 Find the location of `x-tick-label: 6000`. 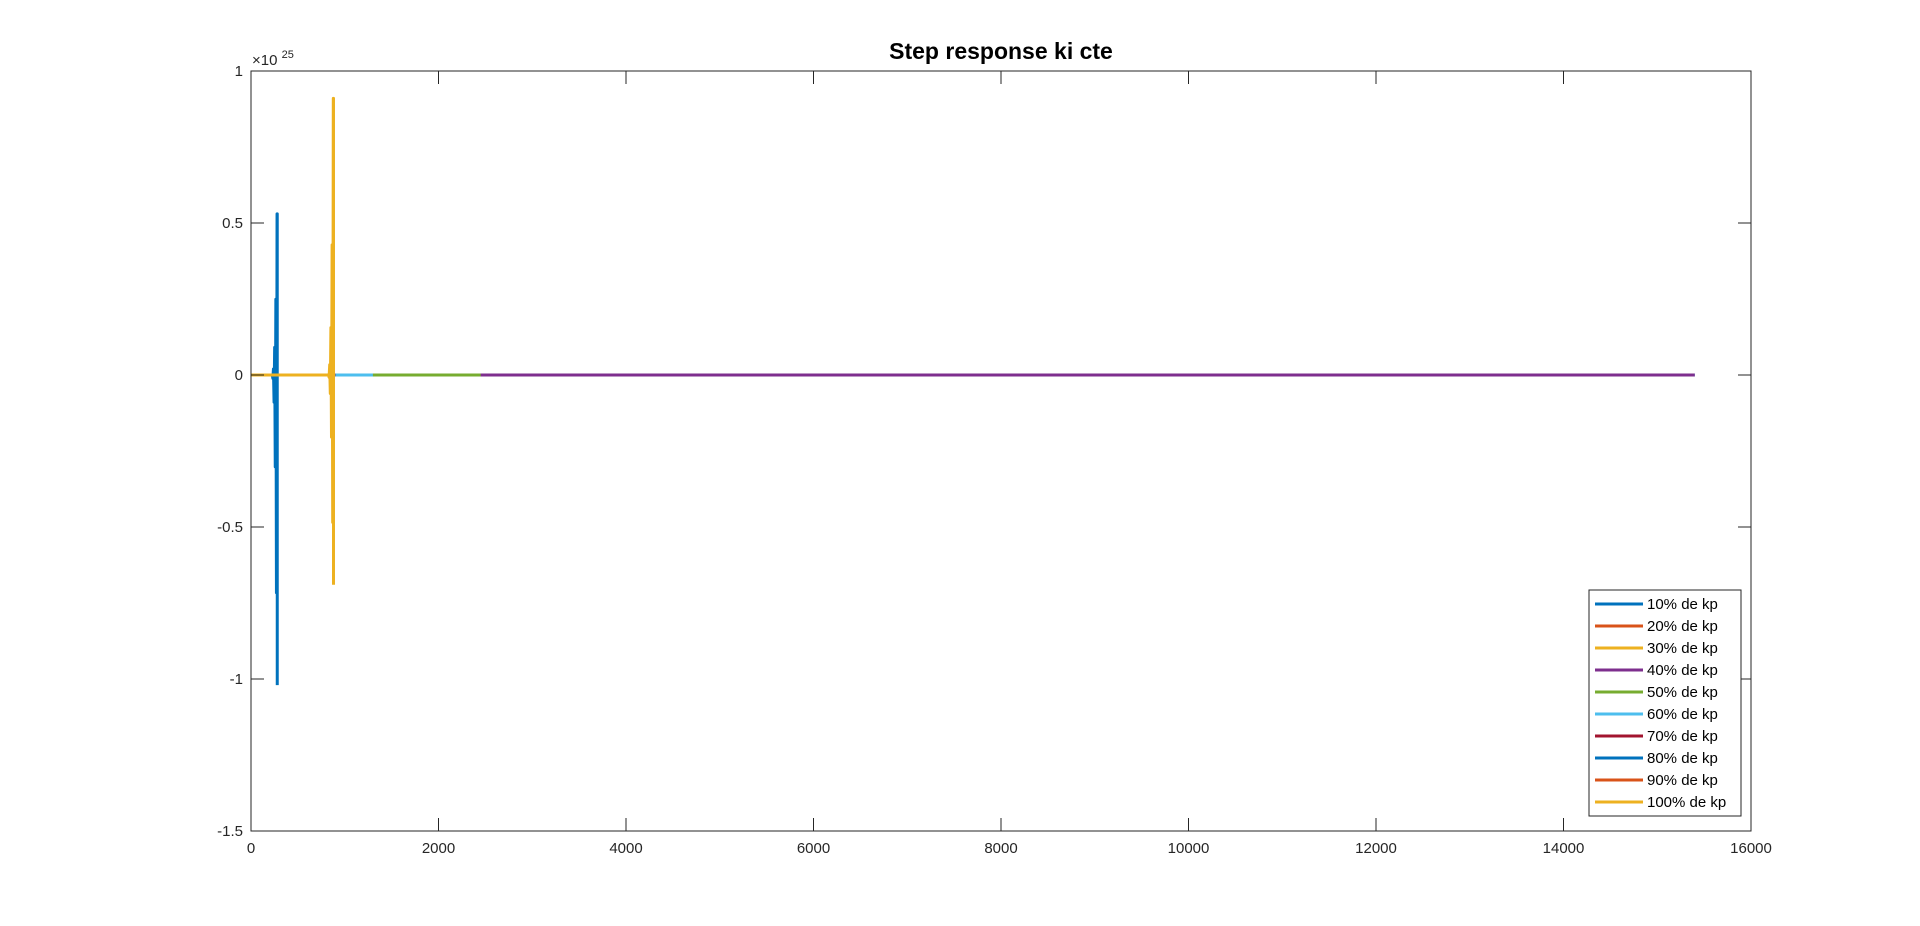

x-tick-label: 6000 is located at coordinates (813, 848).